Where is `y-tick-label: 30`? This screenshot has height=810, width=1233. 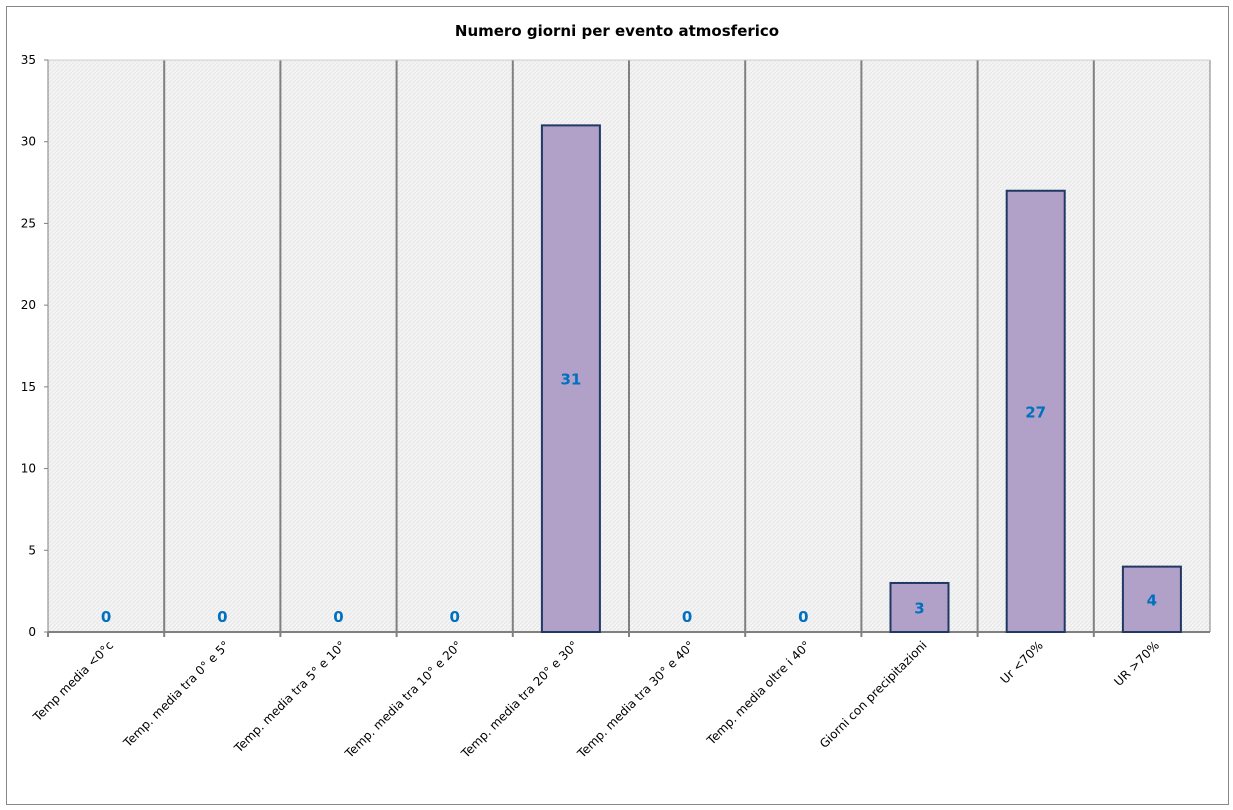 y-tick-label: 30 is located at coordinates (28, 142).